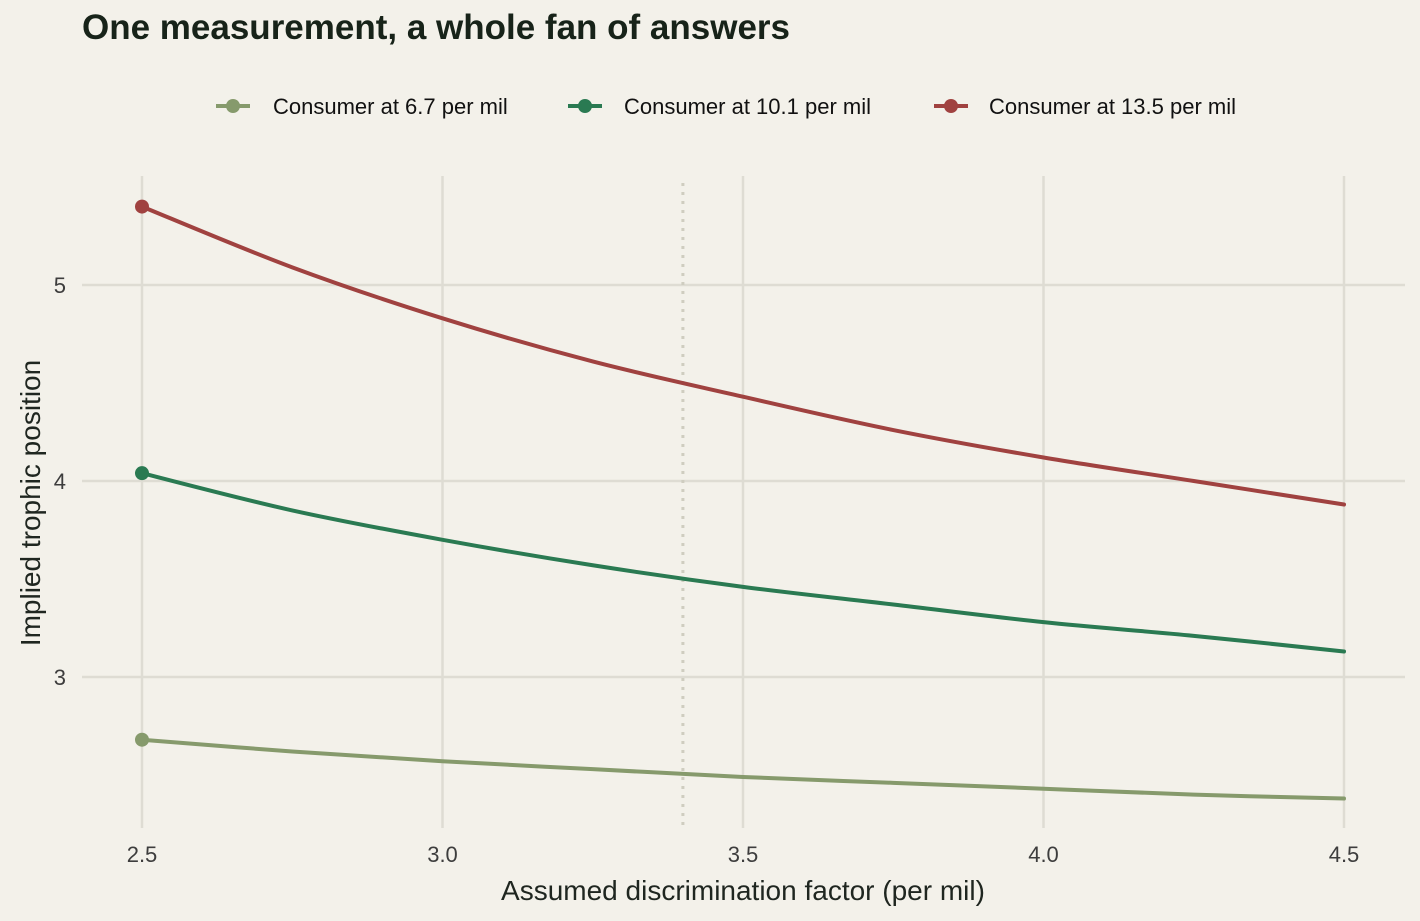 This screenshot has width=1420, height=921. What do you see at coordinates (60, 285) in the screenshot?
I see `y-tick-label: 5` at bounding box center [60, 285].